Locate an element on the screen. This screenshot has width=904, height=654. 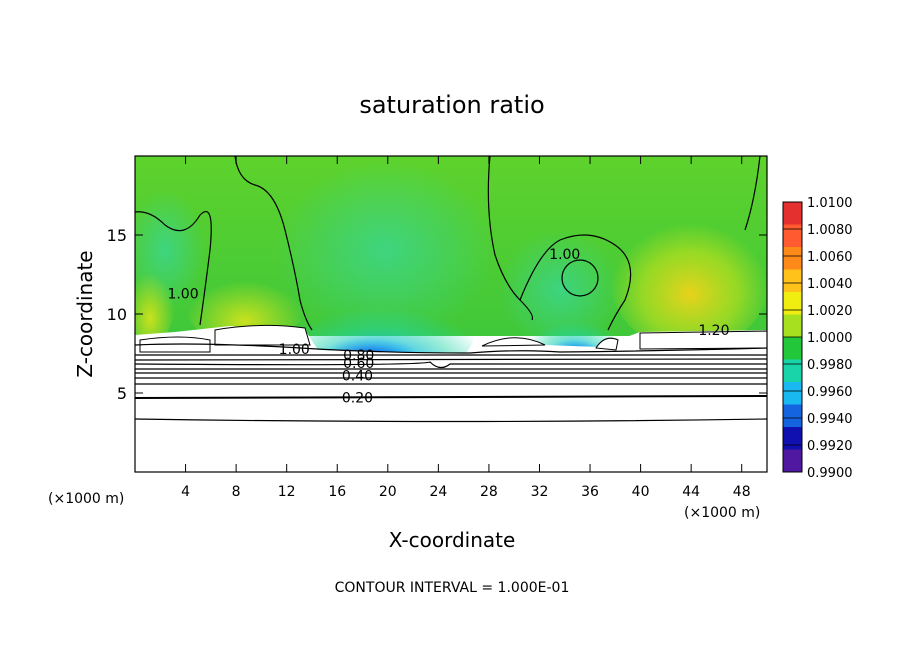
colorbar-label: 0.9900 is located at coordinates (830, 473).